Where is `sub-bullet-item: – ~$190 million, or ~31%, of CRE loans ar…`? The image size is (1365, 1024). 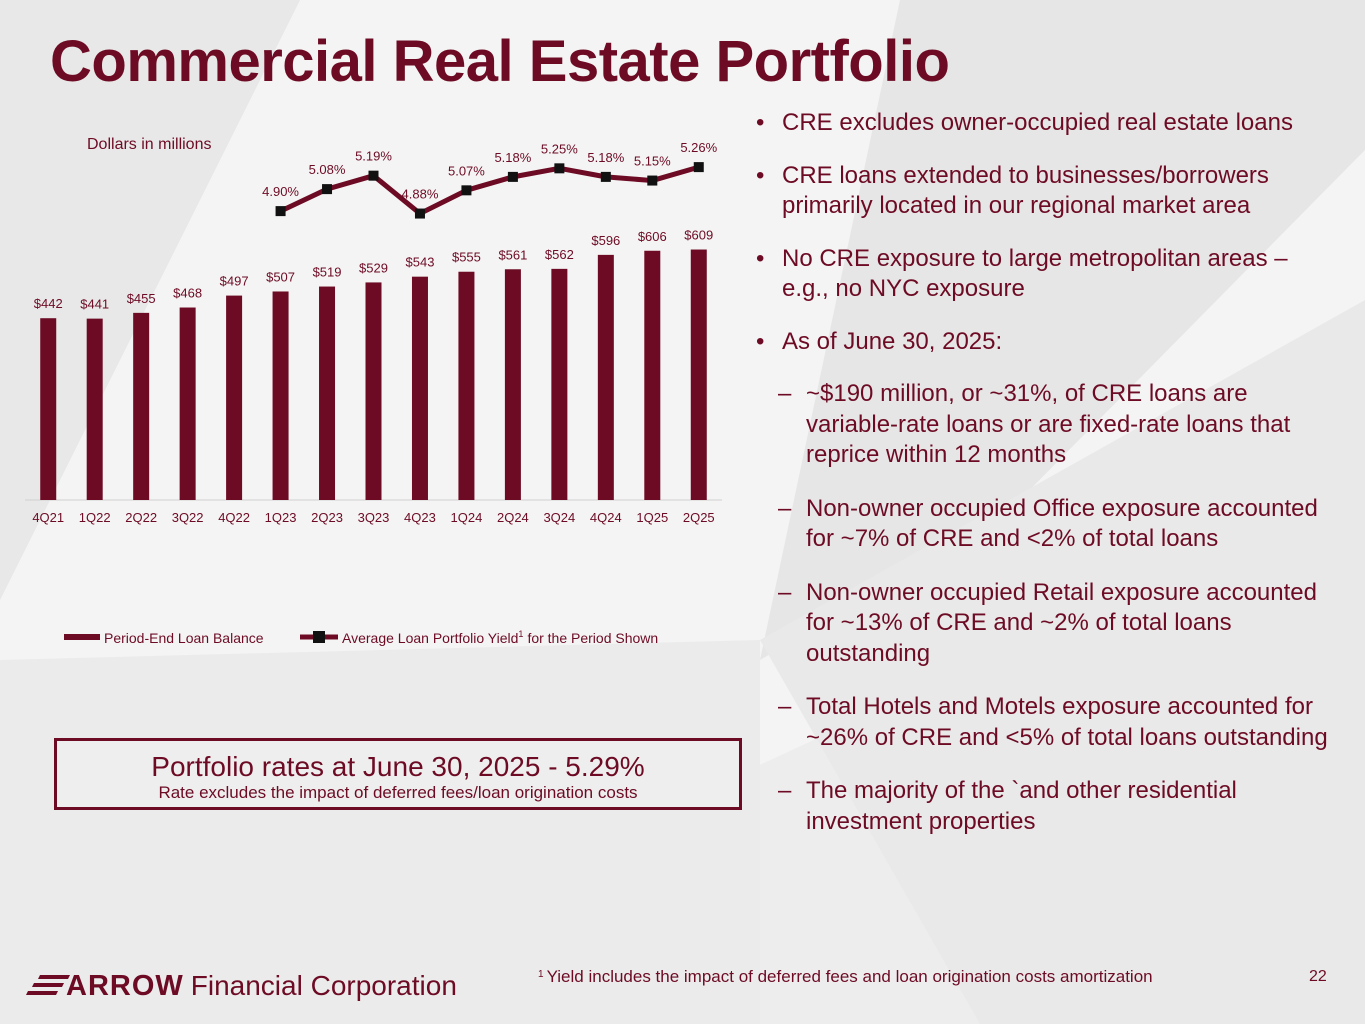 sub-bullet-item: – ~$190 million, or ~31%, of CRE loans ar… is located at coordinates (1046, 425).